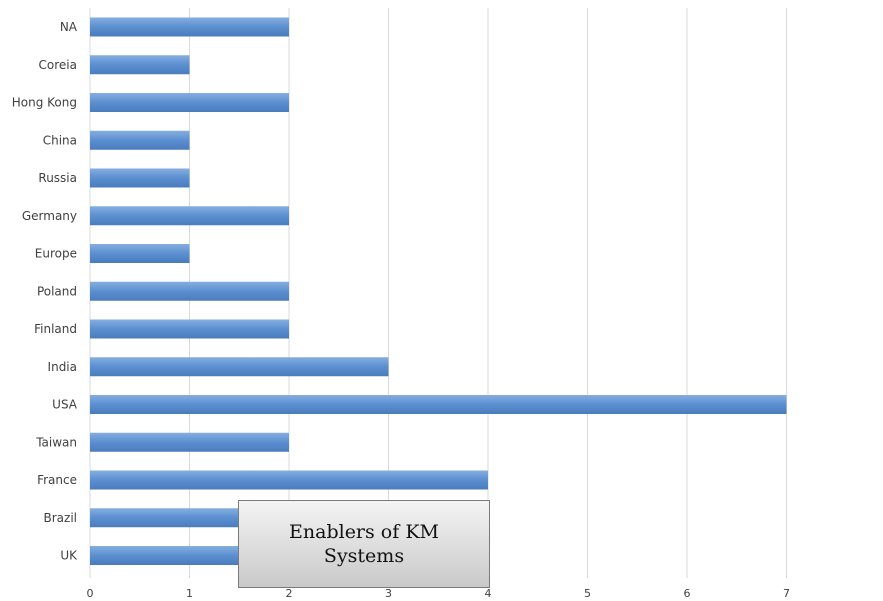 The image size is (883, 601). I want to click on chart-annotation-box: Enablers of KM Systems, so click(364, 544).